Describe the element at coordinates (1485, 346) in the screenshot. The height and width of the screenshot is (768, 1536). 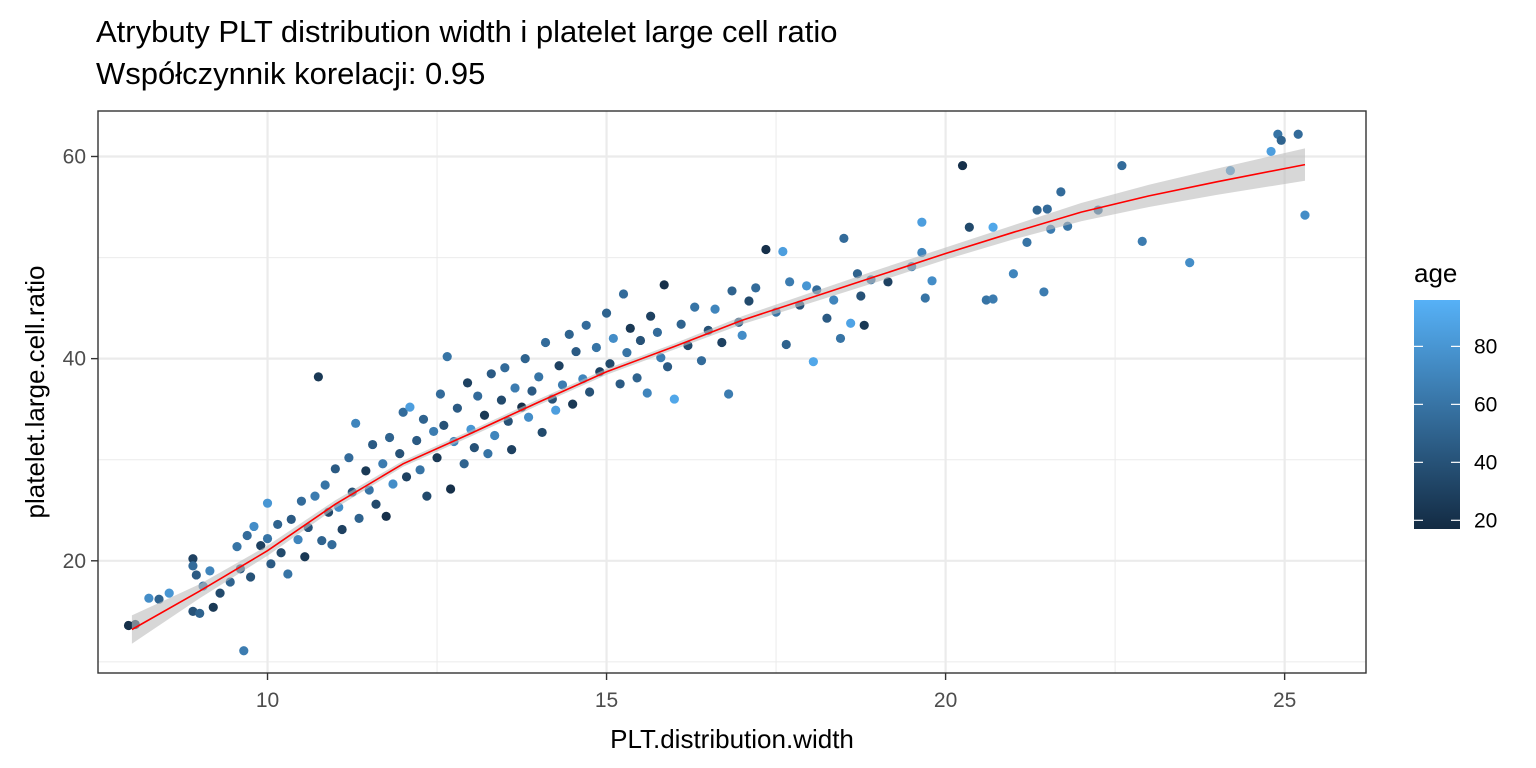
I see `legend-tick-label: 80` at that location.